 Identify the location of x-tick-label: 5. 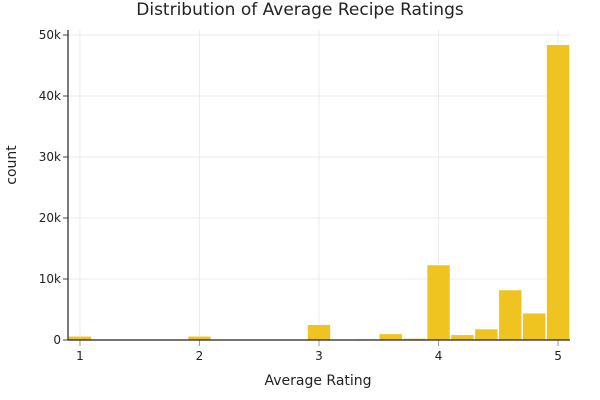
(558, 356).